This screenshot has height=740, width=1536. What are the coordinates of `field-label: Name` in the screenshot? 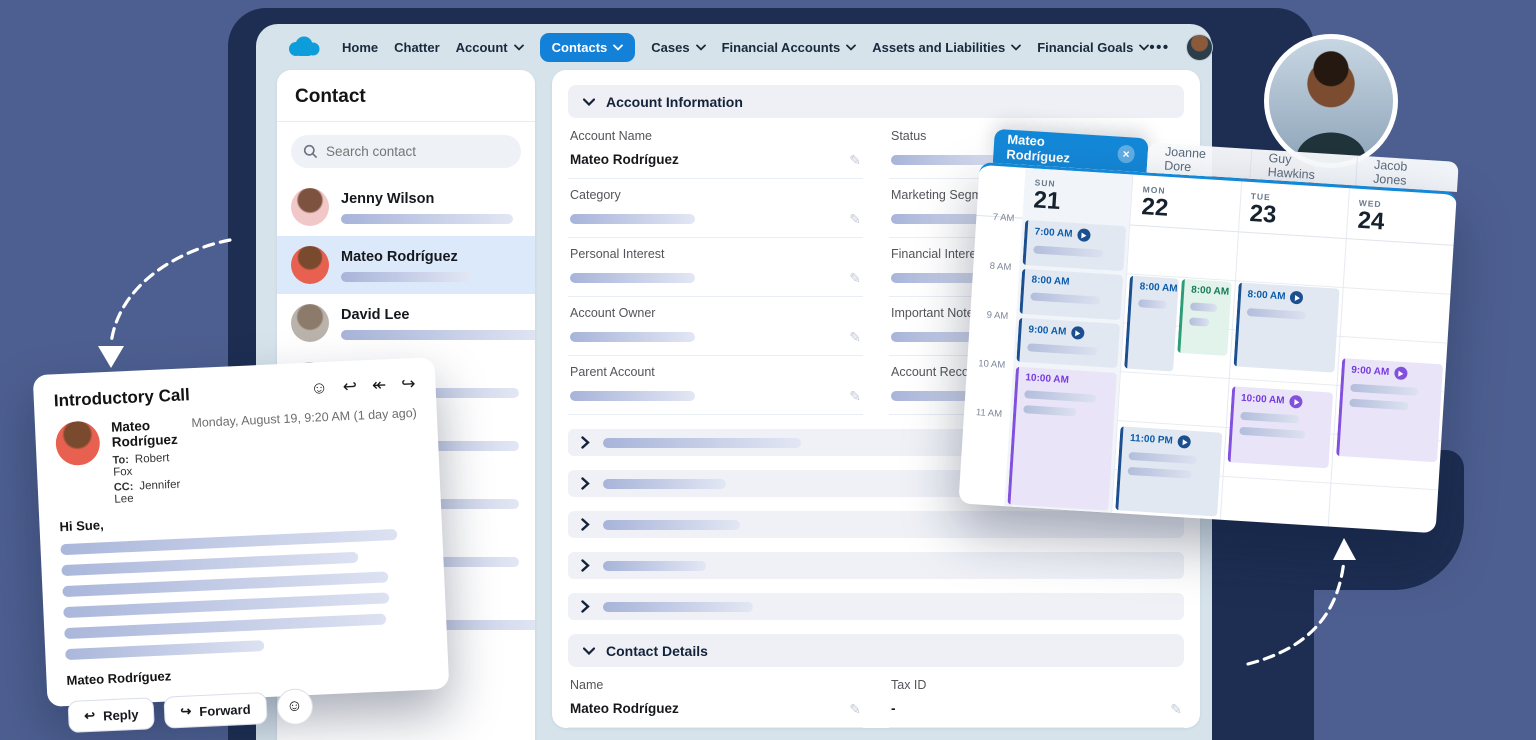 It's located at (587, 685).